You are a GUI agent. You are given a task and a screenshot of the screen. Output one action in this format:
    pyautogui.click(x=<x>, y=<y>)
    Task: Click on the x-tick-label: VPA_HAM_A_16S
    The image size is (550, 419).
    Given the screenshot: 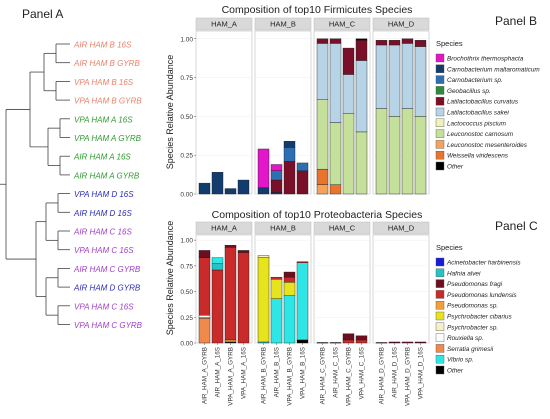 What is the action you would take?
    pyautogui.click(x=244, y=373)
    